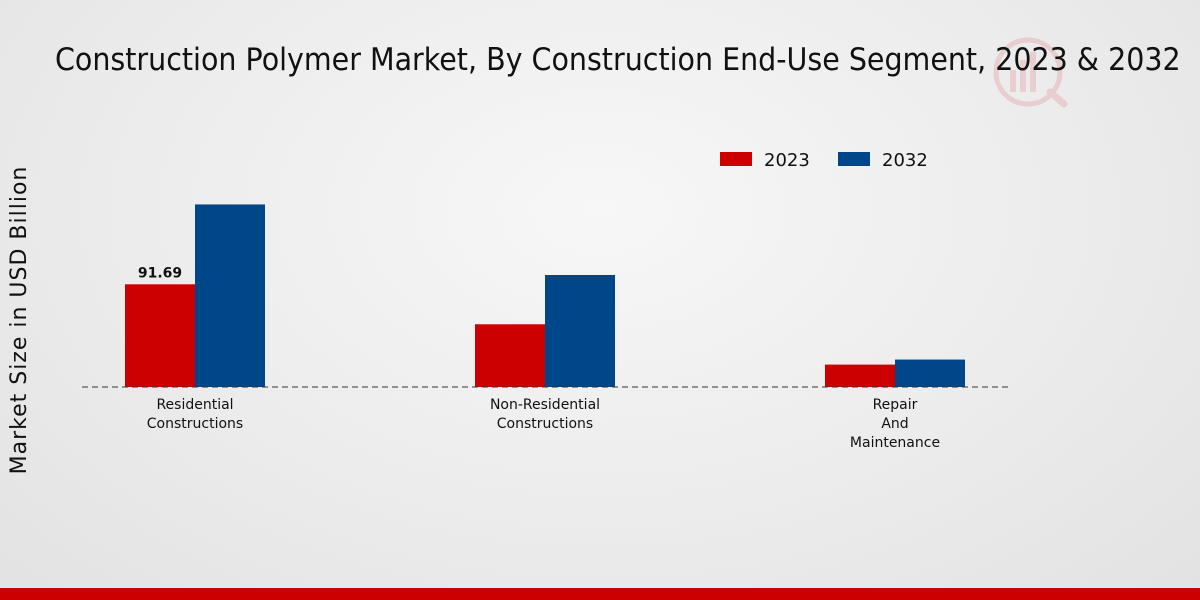 The image size is (1200, 600). I want to click on category-label-2-line-2: Maintenance, so click(895, 443).